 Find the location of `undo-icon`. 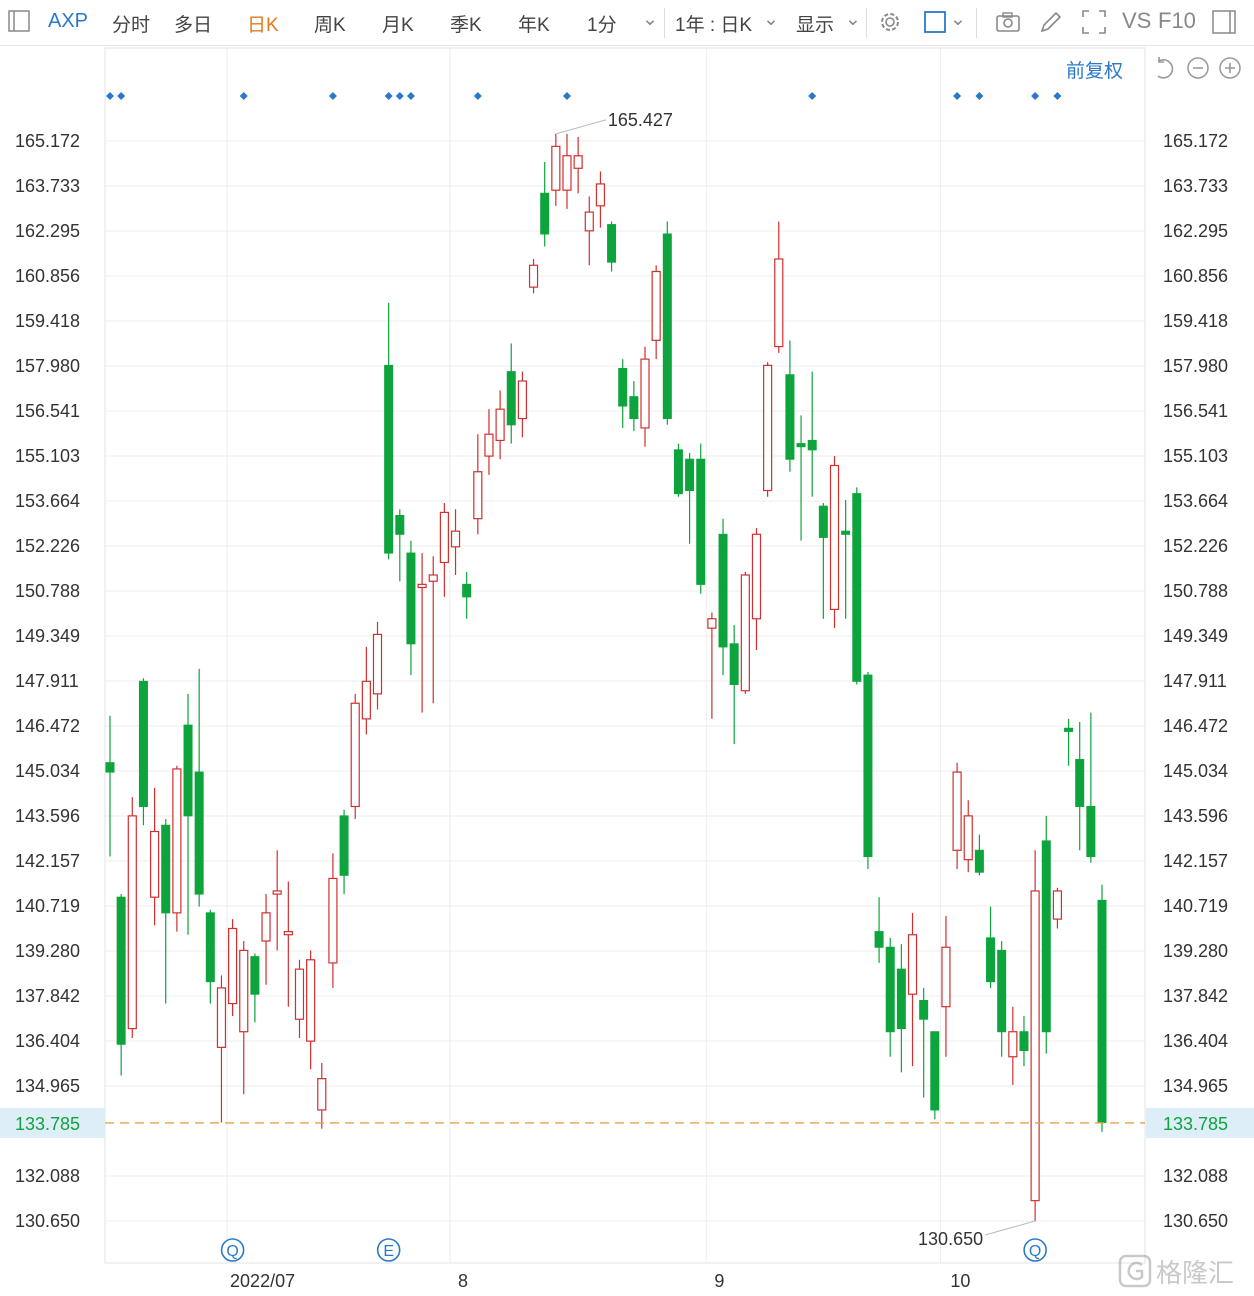

undo-icon is located at coordinates (1164, 68).